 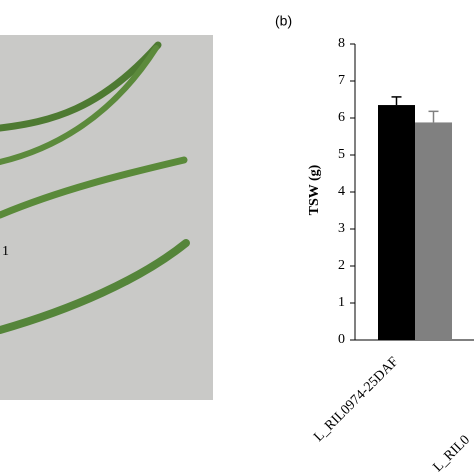 What do you see at coordinates (283, 21) in the screenshot?
I see `chart-title: (b)` at bounding box center [283, 21].